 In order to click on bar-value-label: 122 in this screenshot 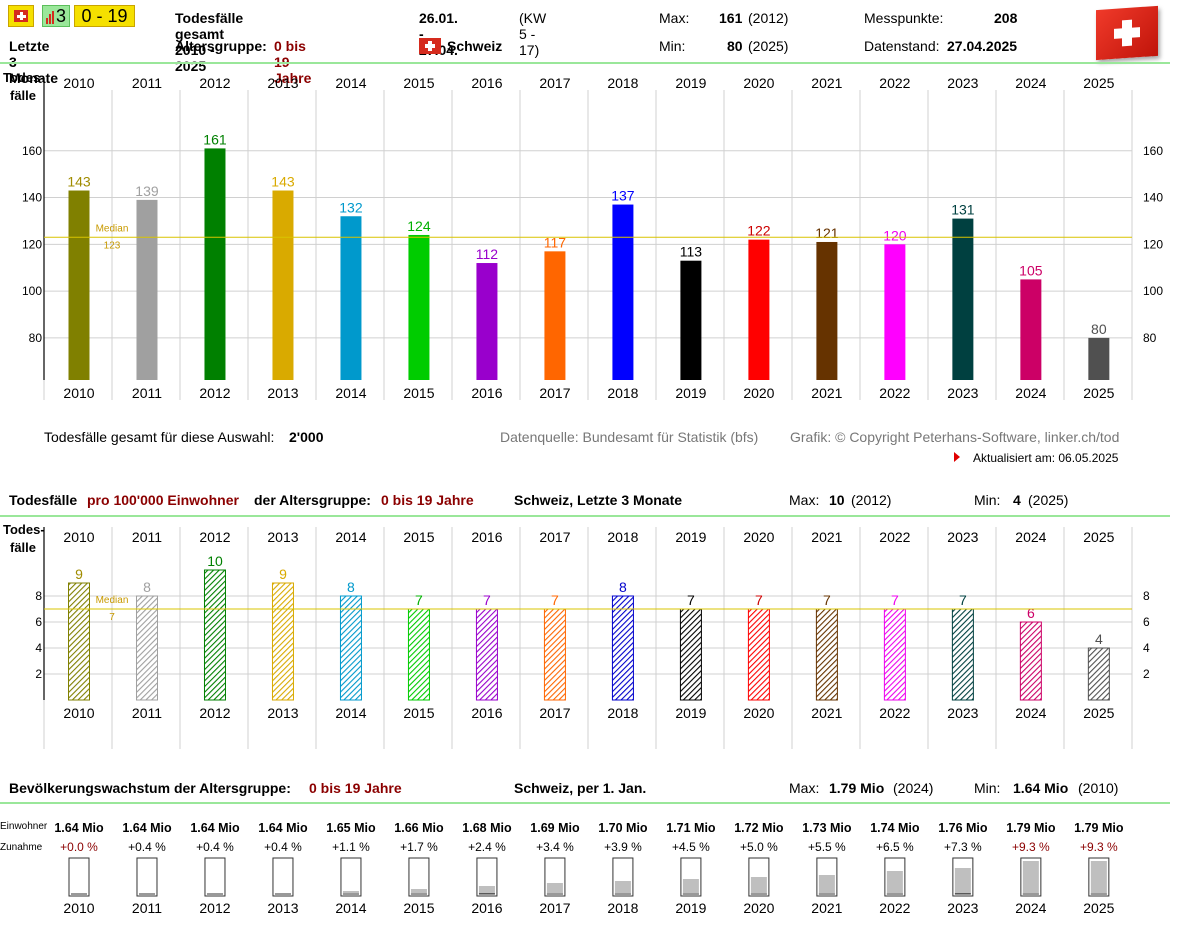, I will do `click(759, 231)`.